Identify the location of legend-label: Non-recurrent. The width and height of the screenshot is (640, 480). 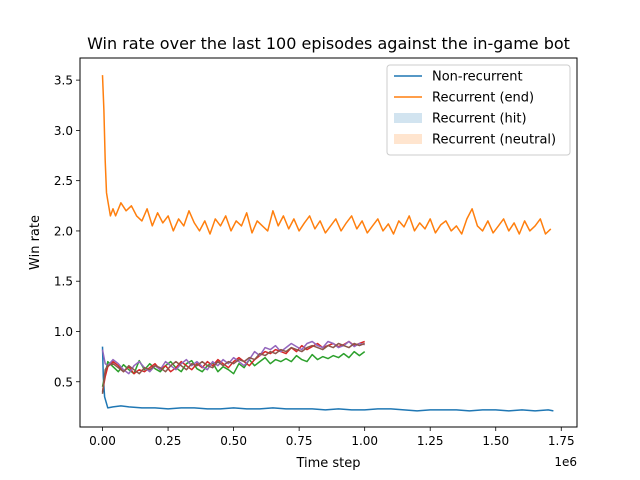
(477, 77).